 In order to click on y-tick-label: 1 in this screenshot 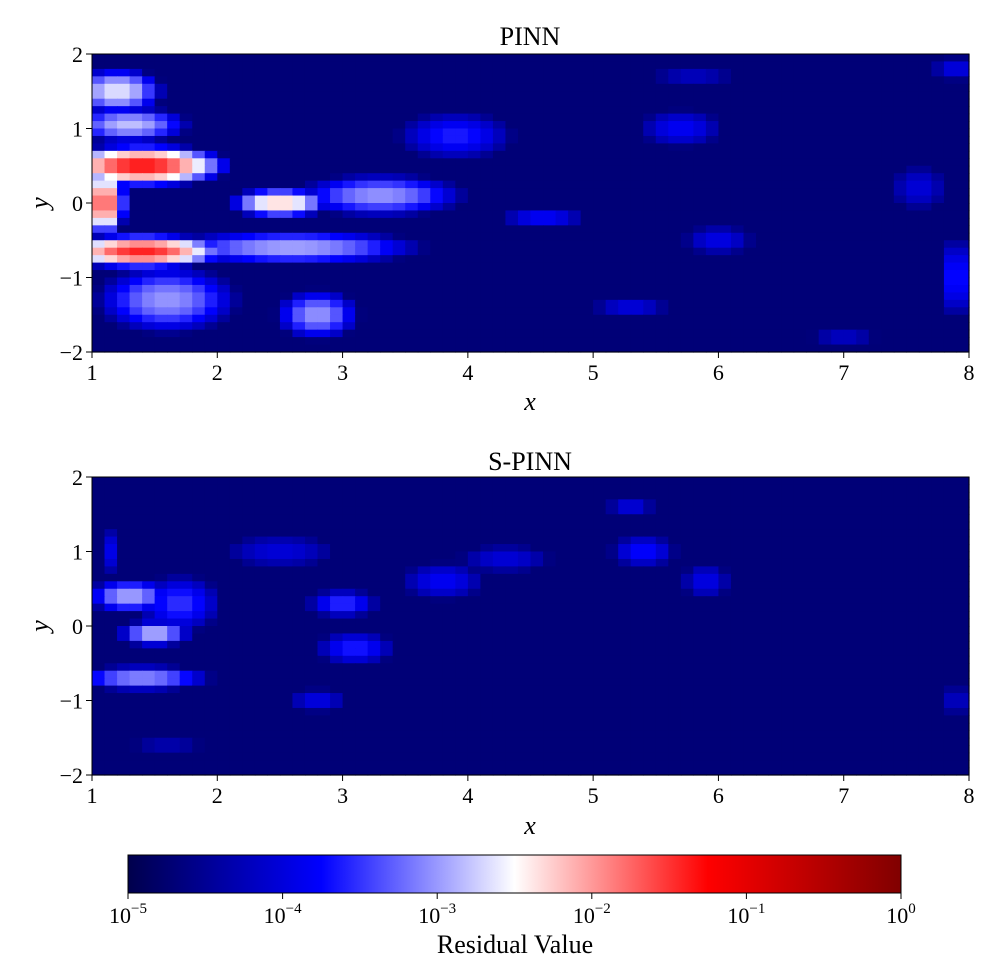, I will do `click(77, 129)`.